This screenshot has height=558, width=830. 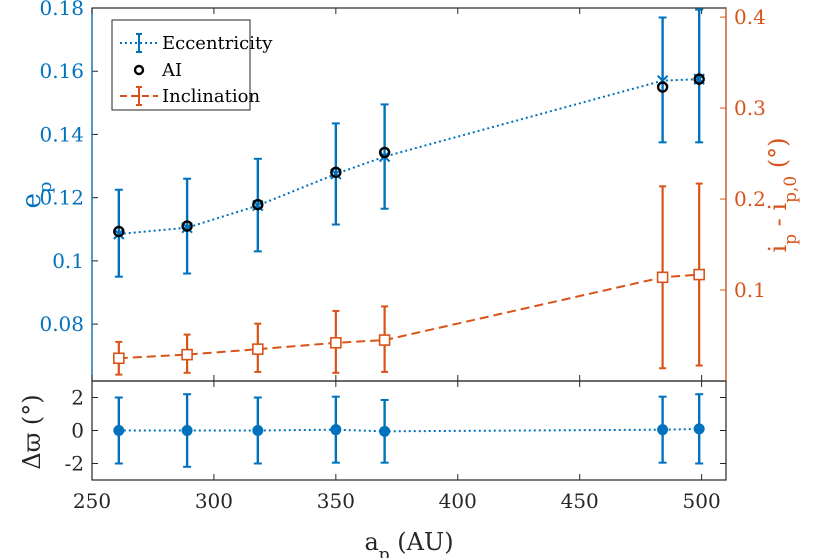 What do you see at coordinates (157, 70) in the screenshot?
I see `legend-item: AI` at bounding box center [157, 70].